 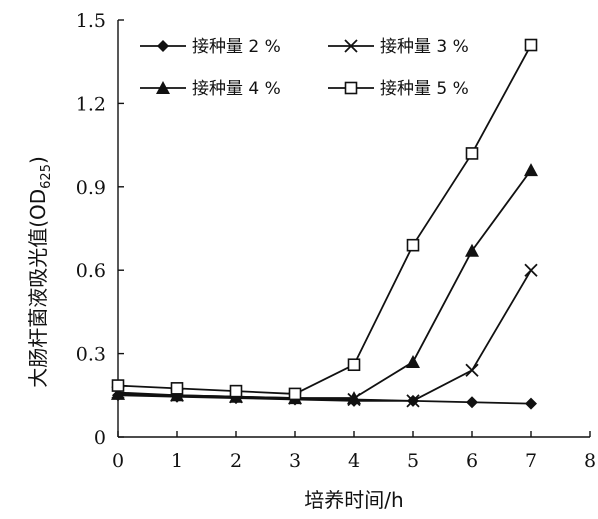 I want to click on legend-item: 接种量 5 %, so click(x=398, y=89).